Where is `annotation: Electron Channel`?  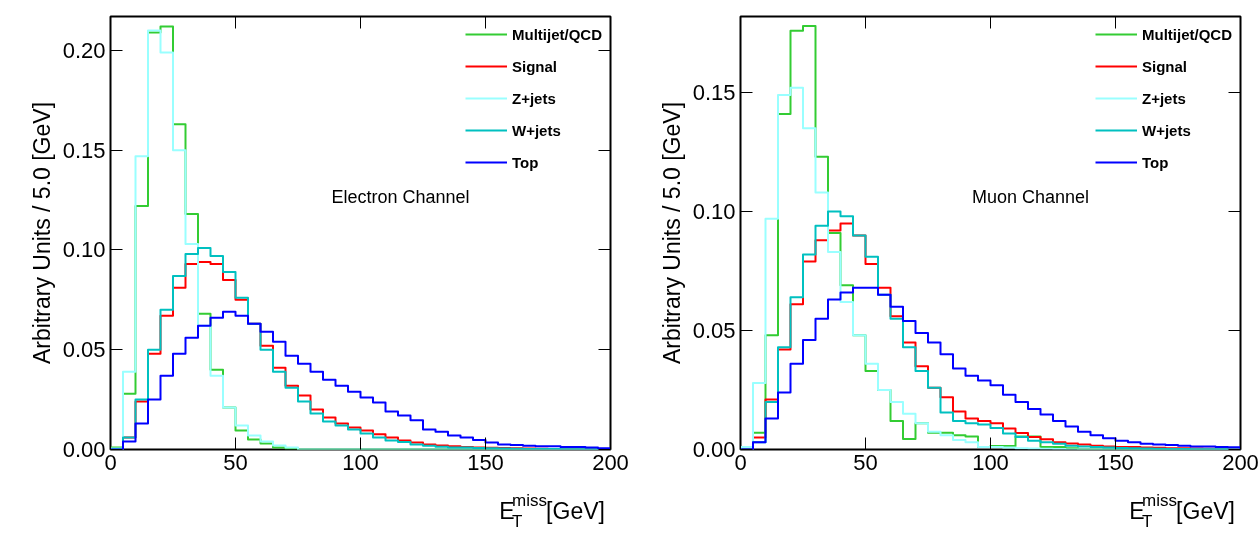 annotation: Electron Channel is located at coordinates (400, 196).